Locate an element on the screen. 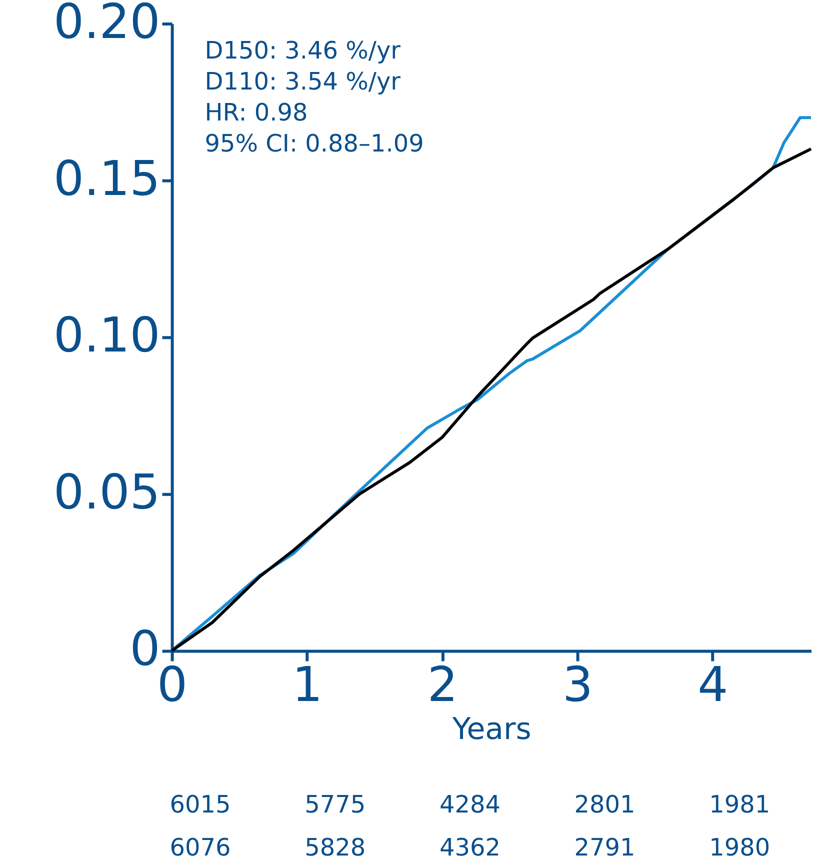  x-tick-label: 4 is located at coordinates (713, 686).